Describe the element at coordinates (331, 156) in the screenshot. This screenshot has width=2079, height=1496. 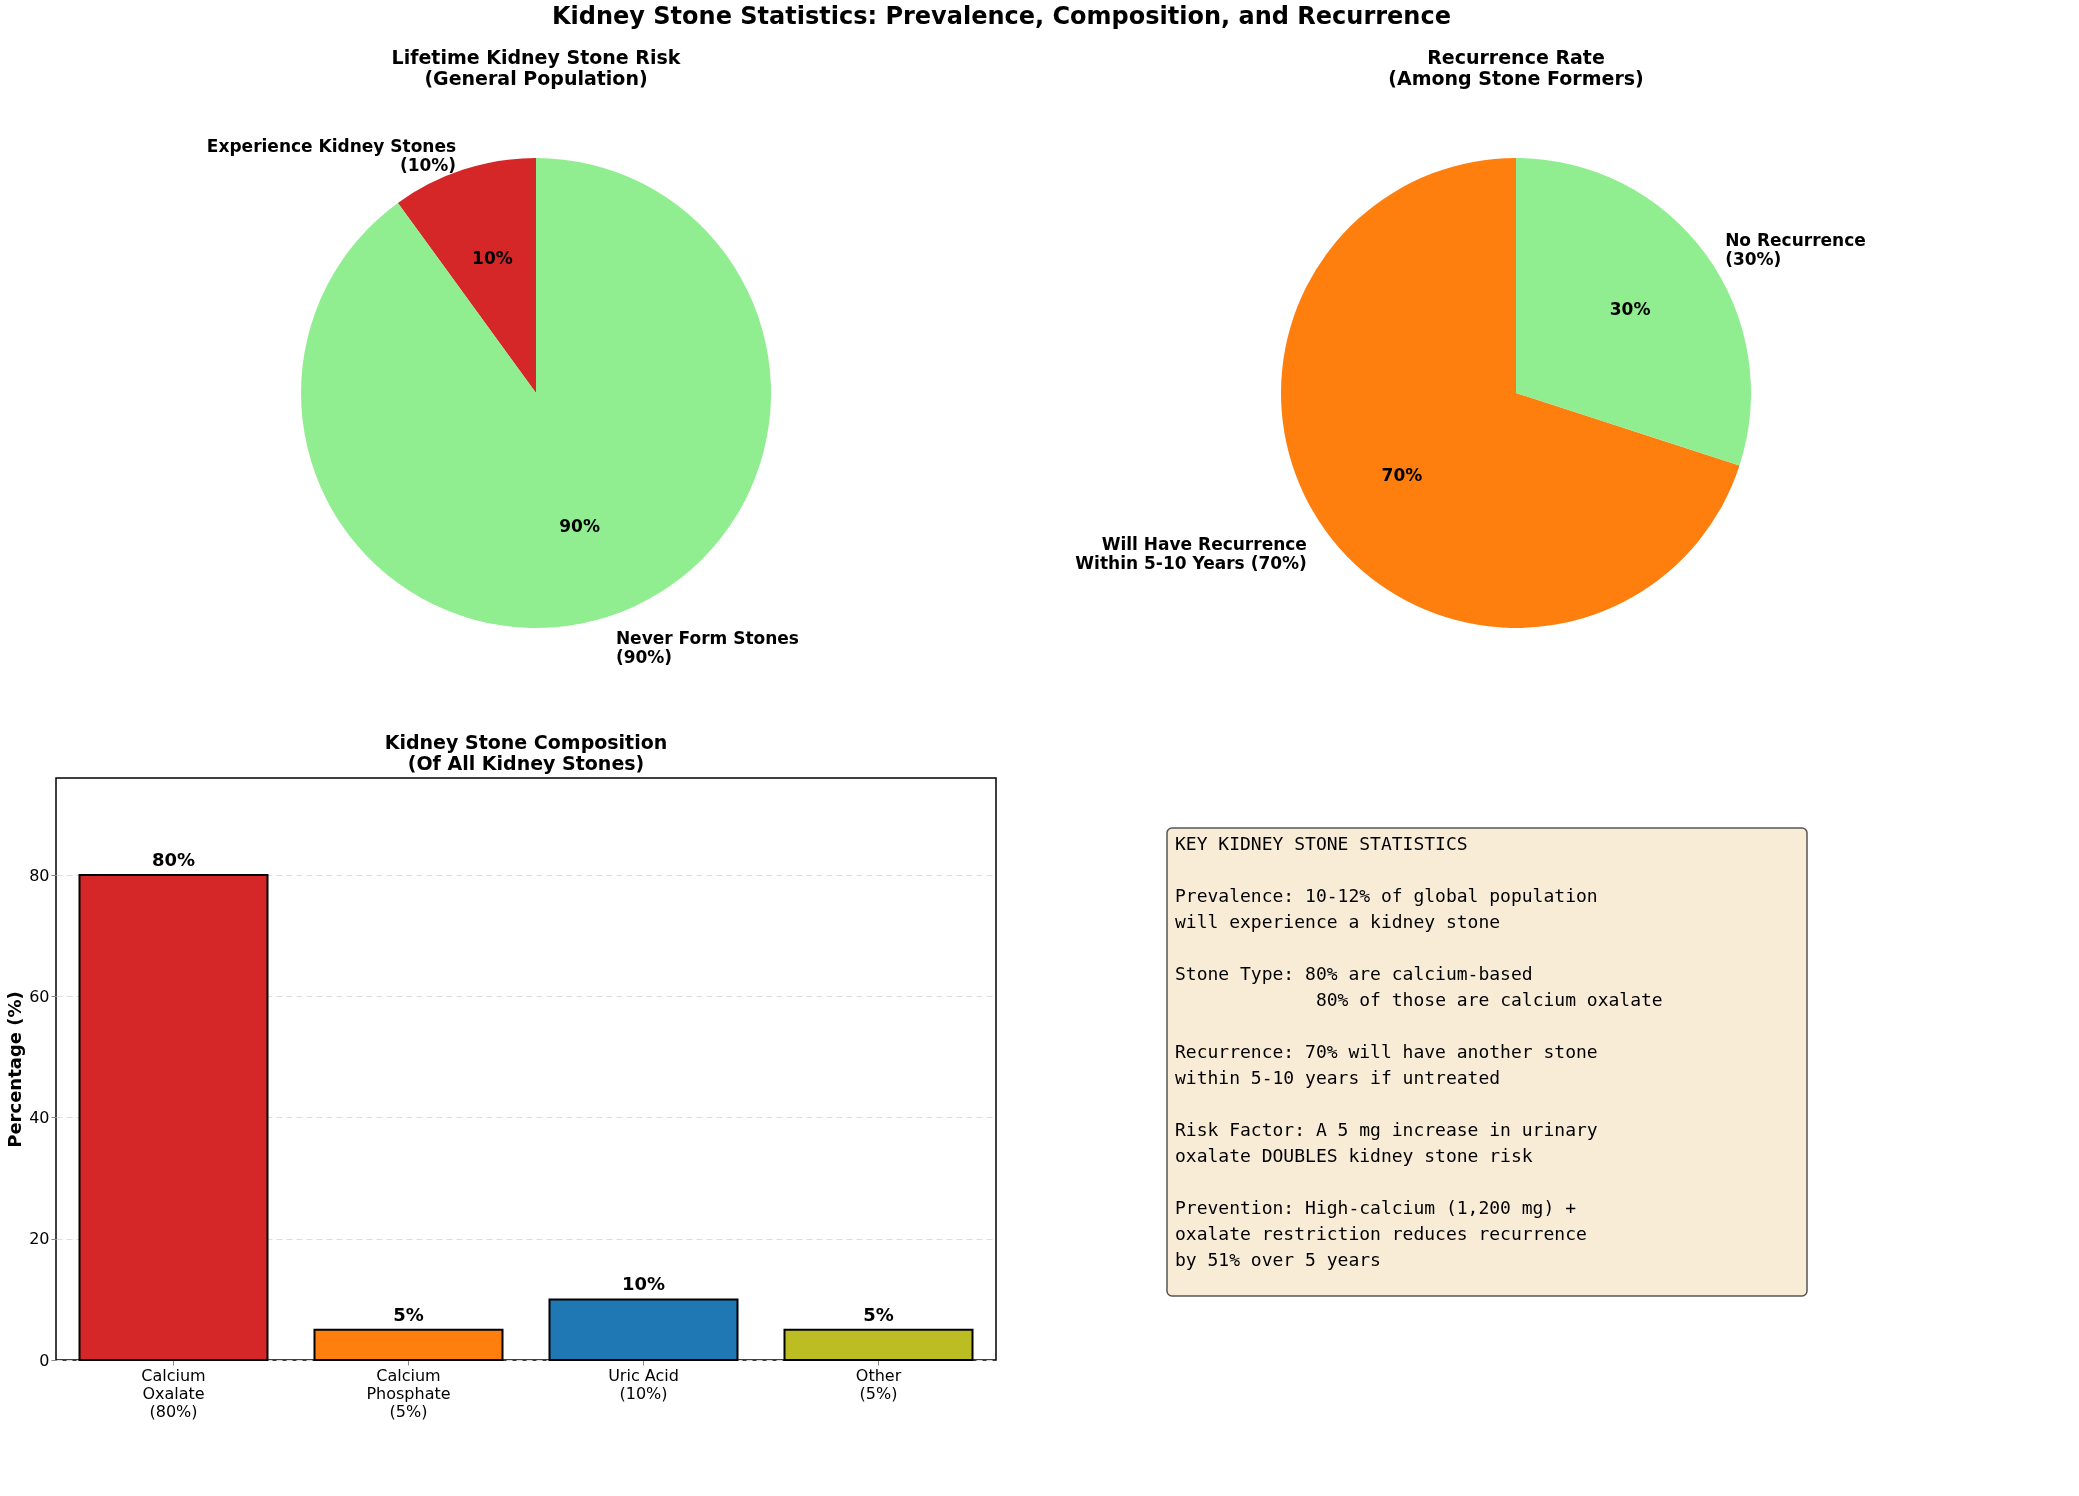
I see `slice-label: Experience Kidney Stones (10%)` at that location.